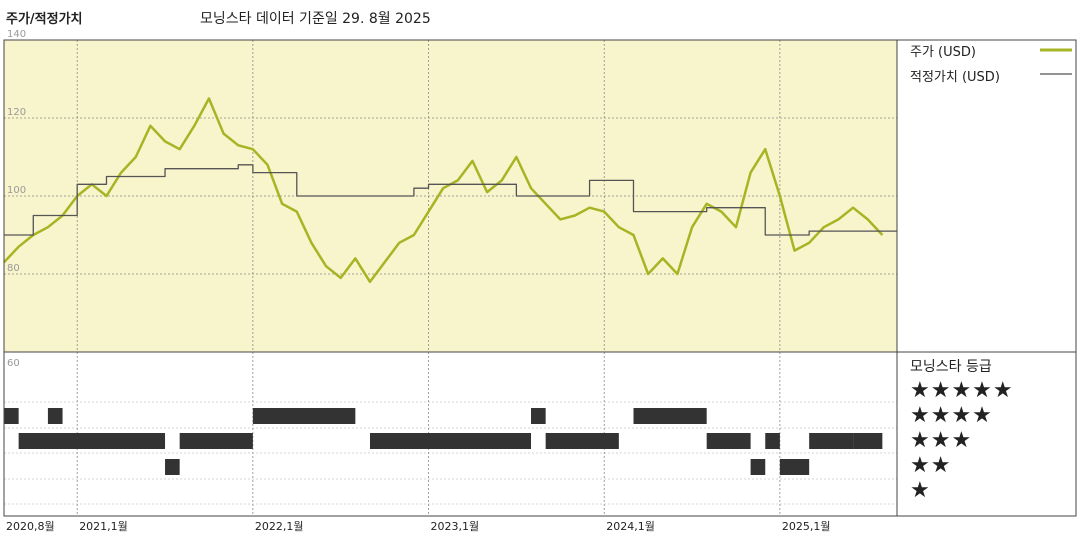  Describe the element at coordinates (951, 367) in the screenshot. I see `rating-legend-title: 모닝스타 등급` at that location.